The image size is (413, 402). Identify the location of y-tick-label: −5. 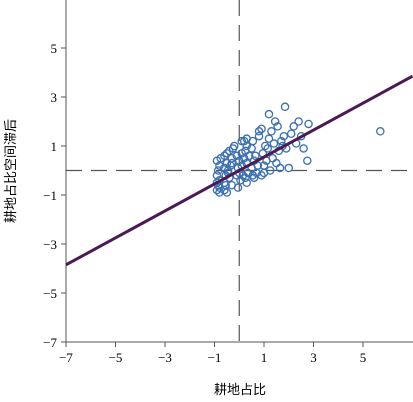
(50, 293).